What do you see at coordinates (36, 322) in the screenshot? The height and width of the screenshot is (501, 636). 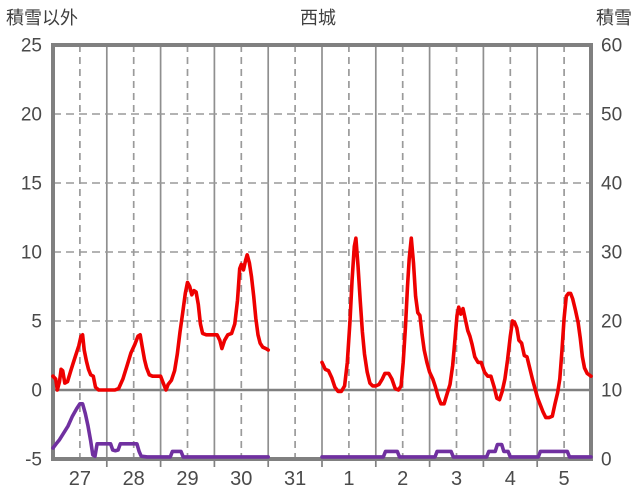 I see `left-axis-tick-label: 5` at bounding box center [36, 322].